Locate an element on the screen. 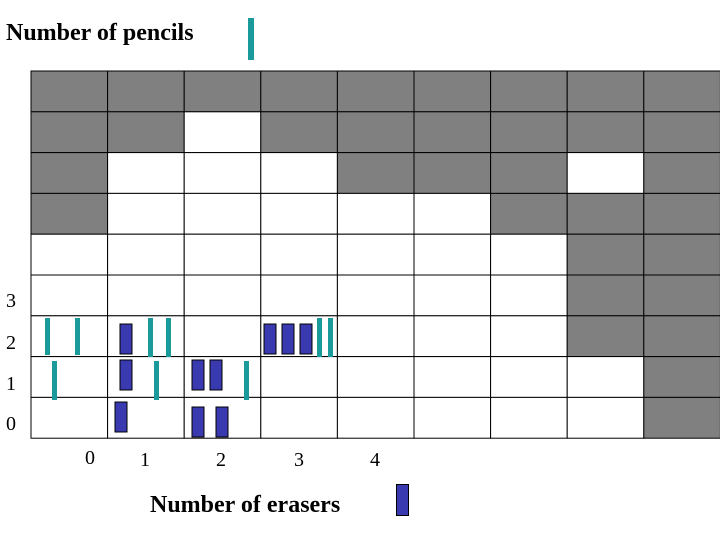 Image resolution: width=720 pixels, height=540 pixels. x-tick-label: 3 is located at coordinates (299, 460).